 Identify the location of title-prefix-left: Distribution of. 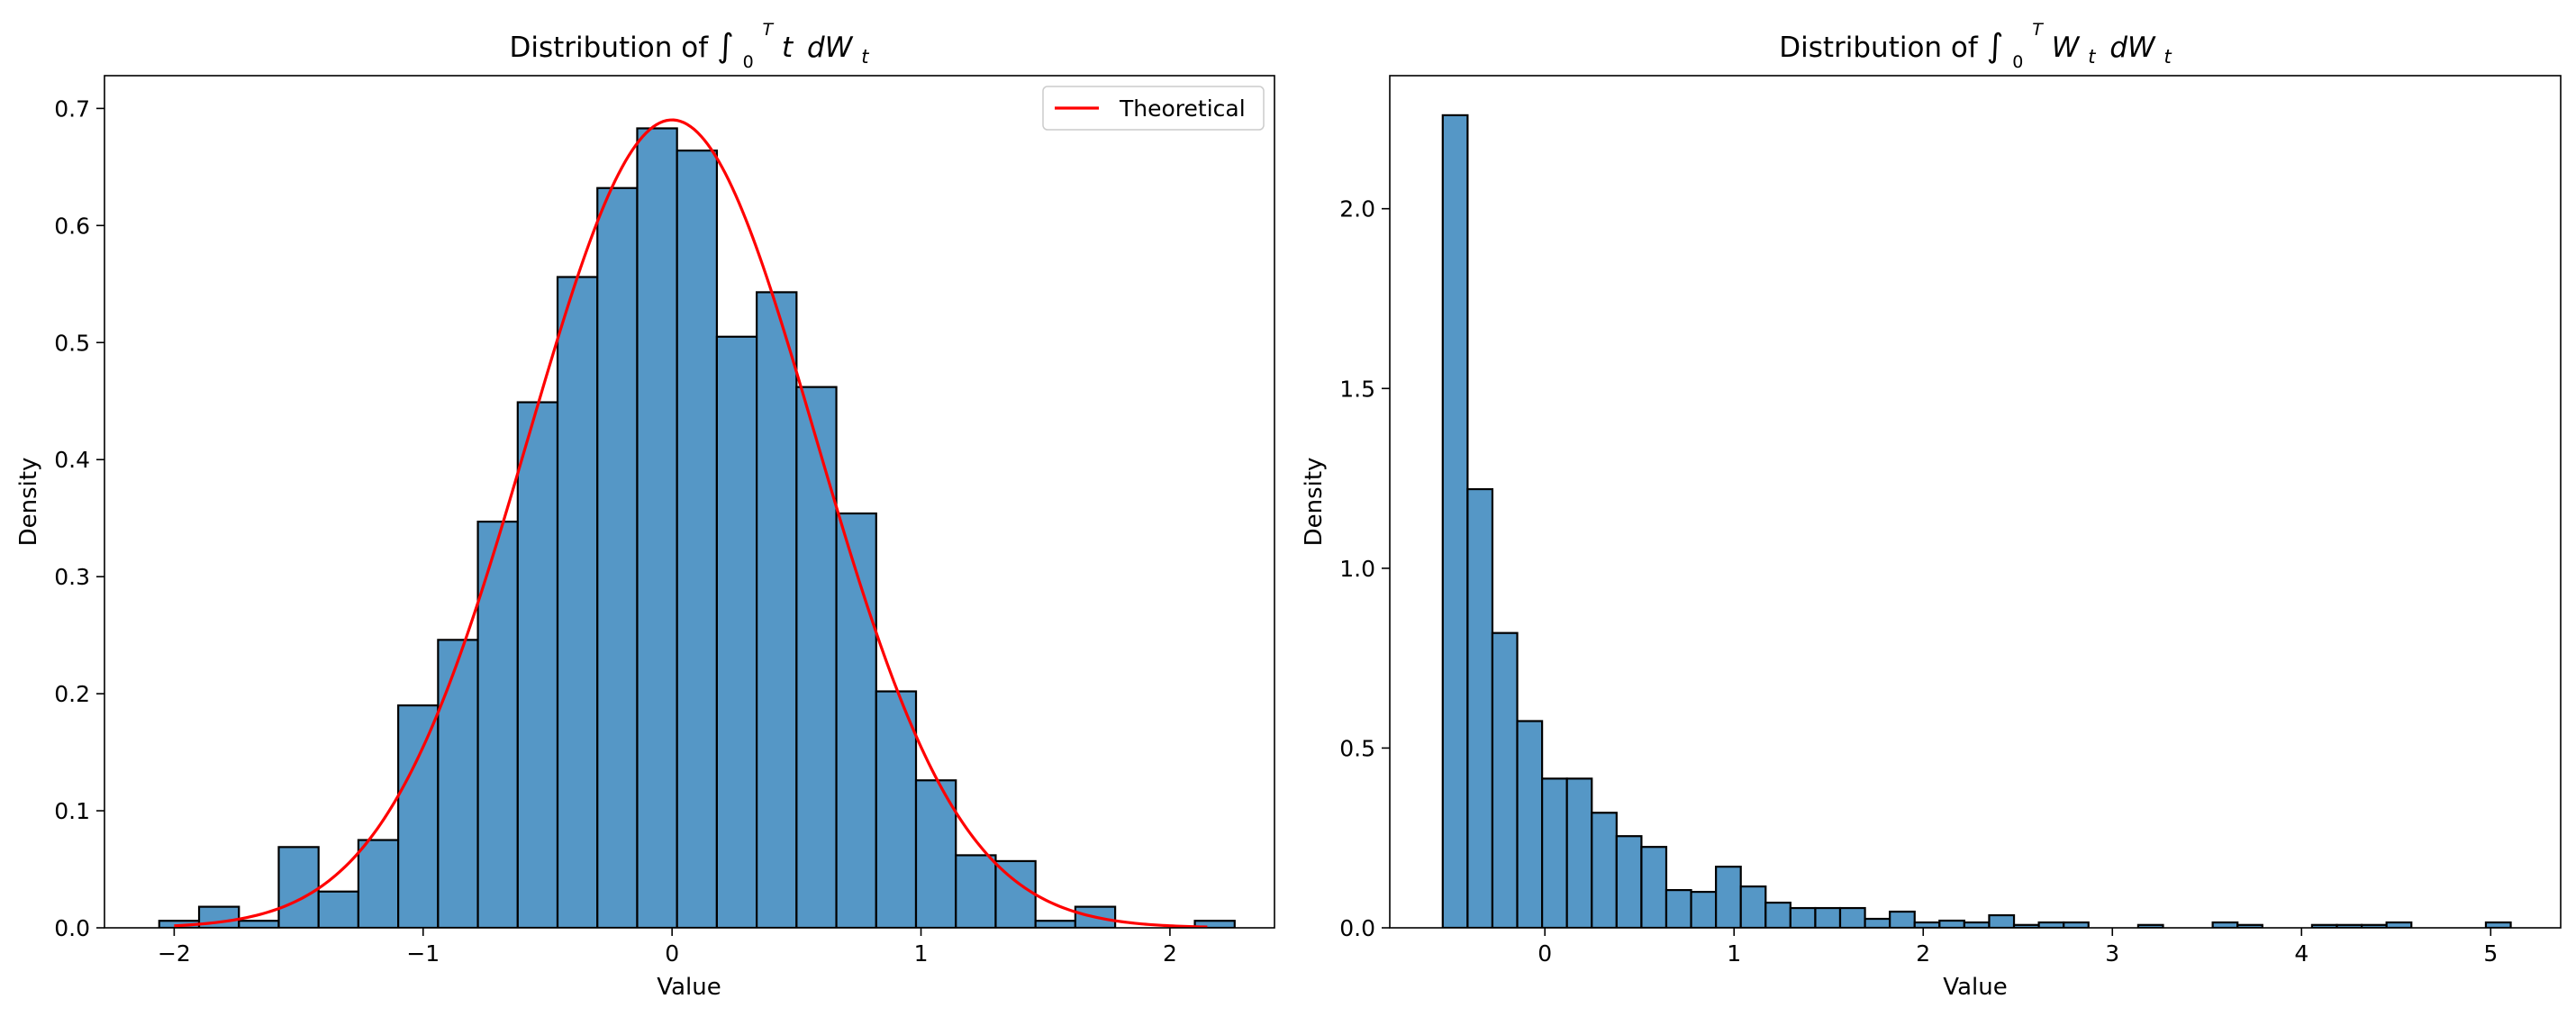
(610, 48).